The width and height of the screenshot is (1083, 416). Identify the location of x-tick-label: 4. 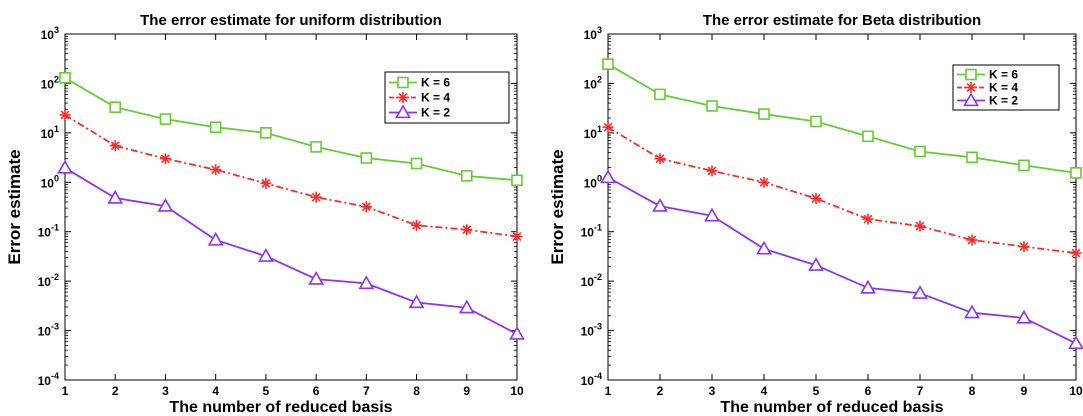
(215, 391).